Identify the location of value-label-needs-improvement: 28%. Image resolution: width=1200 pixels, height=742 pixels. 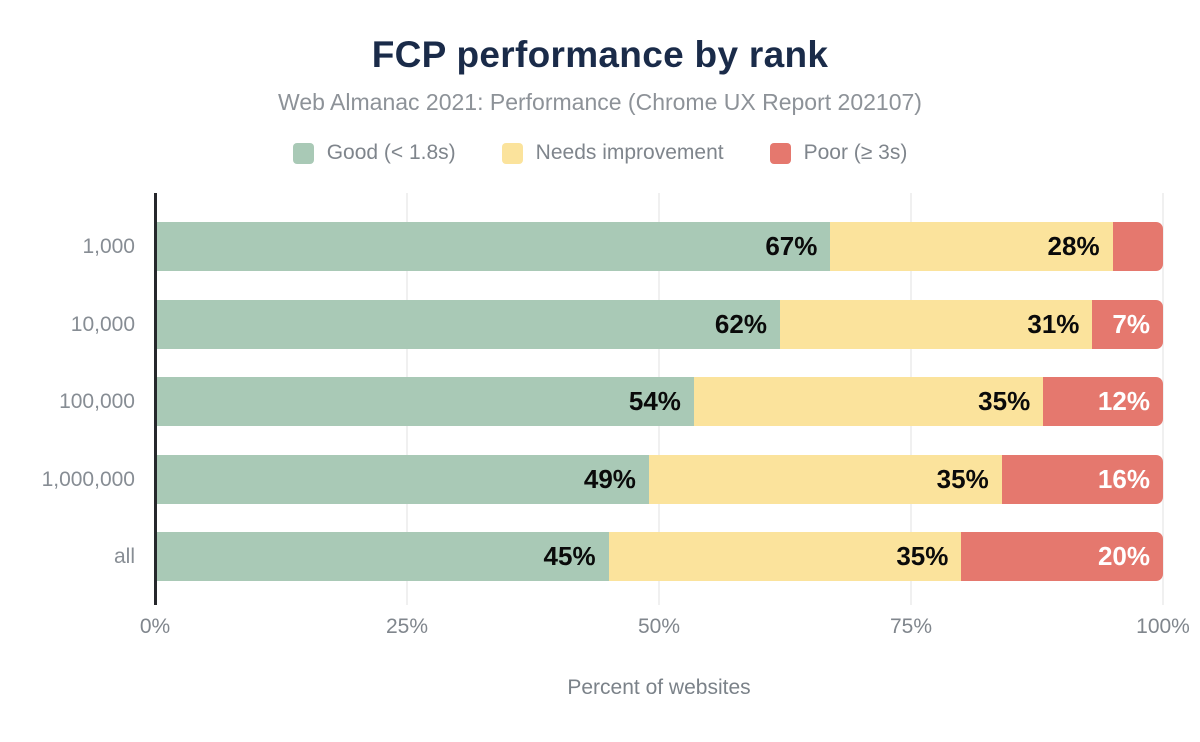
(1073, 246).